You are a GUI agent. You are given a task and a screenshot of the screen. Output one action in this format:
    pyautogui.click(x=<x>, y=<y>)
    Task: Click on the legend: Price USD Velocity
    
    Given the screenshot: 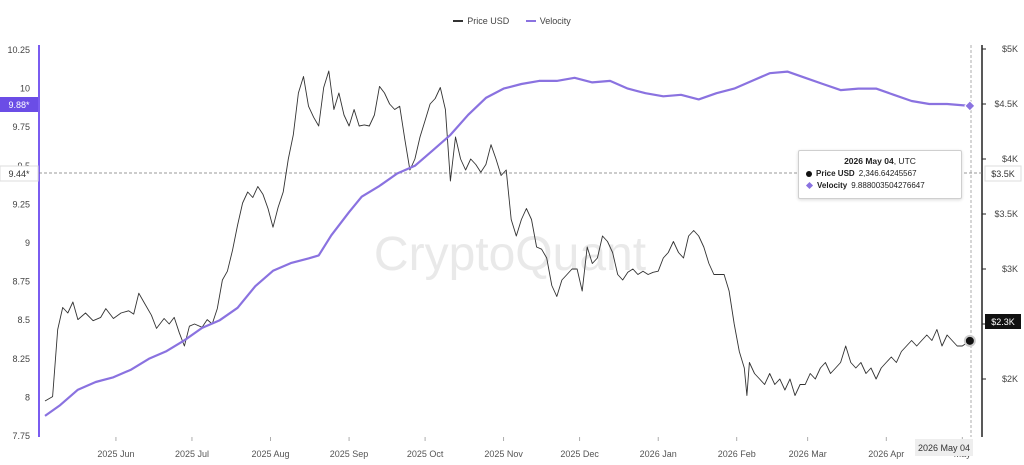 What is the action you would take?
    pyautogui.click(x=512, y=20)
    